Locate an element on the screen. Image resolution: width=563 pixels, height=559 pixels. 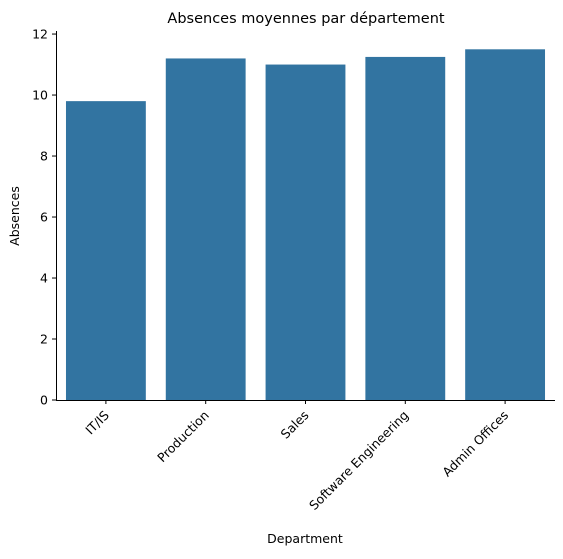
y-tick-label: 8 is located at coordinates (44, 156).